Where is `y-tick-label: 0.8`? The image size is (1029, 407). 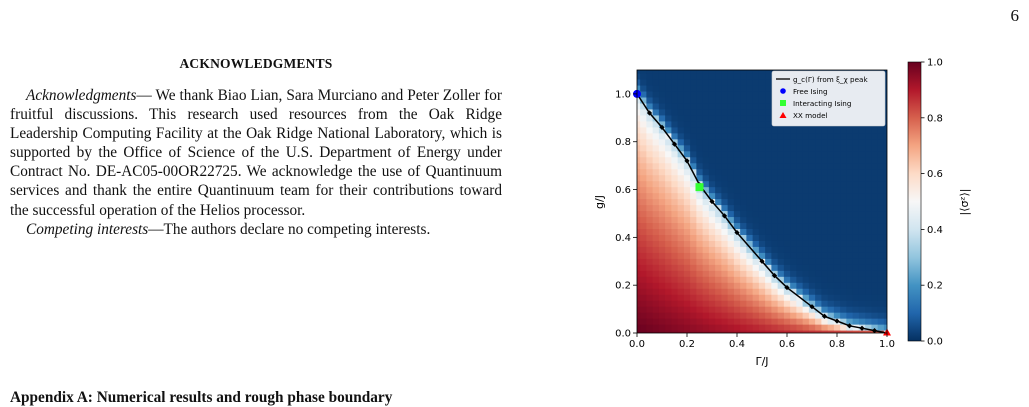 y-tick-label: 0.8 is located at coordinates (623, 142).